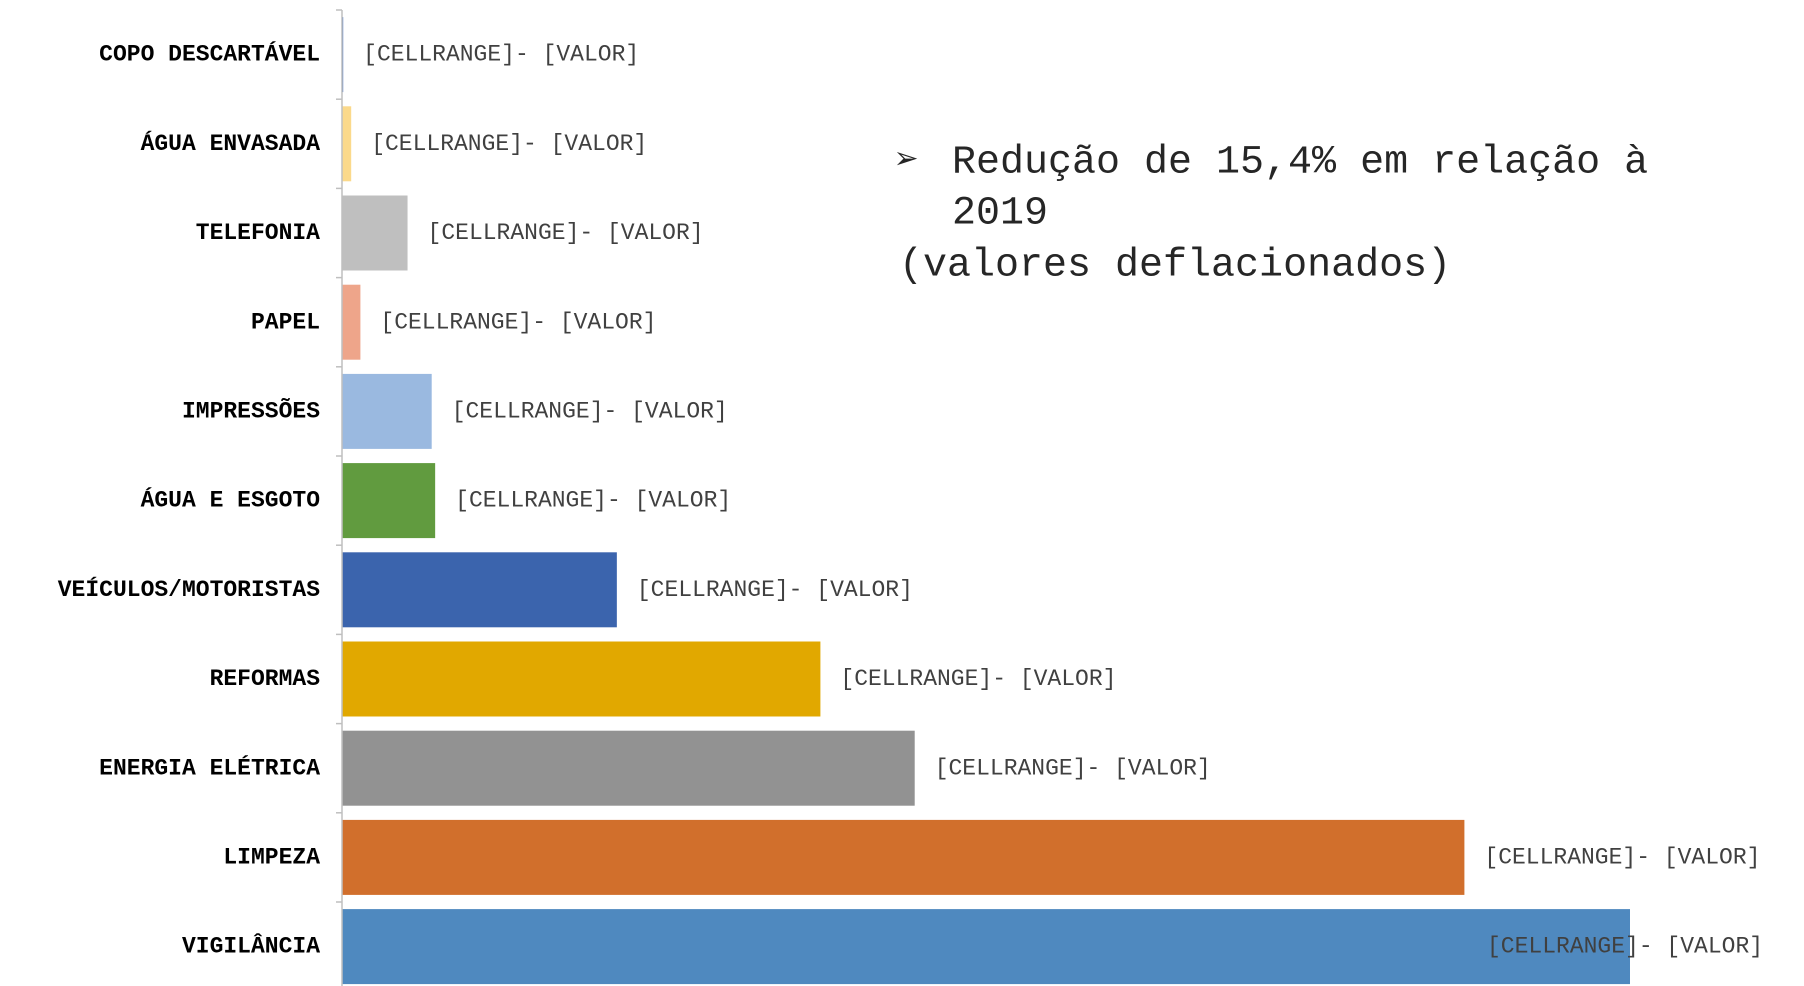 This screenshot has height=986, width=1804. I want to click on category-label: ÁGUA ENVASADA, so click(231, 143).